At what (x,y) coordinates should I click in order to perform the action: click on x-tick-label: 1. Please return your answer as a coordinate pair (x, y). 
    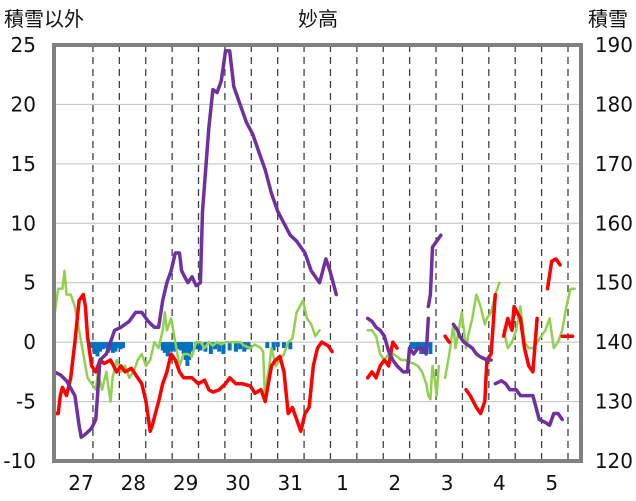
    Looking at the image, I should click on (342, 483).